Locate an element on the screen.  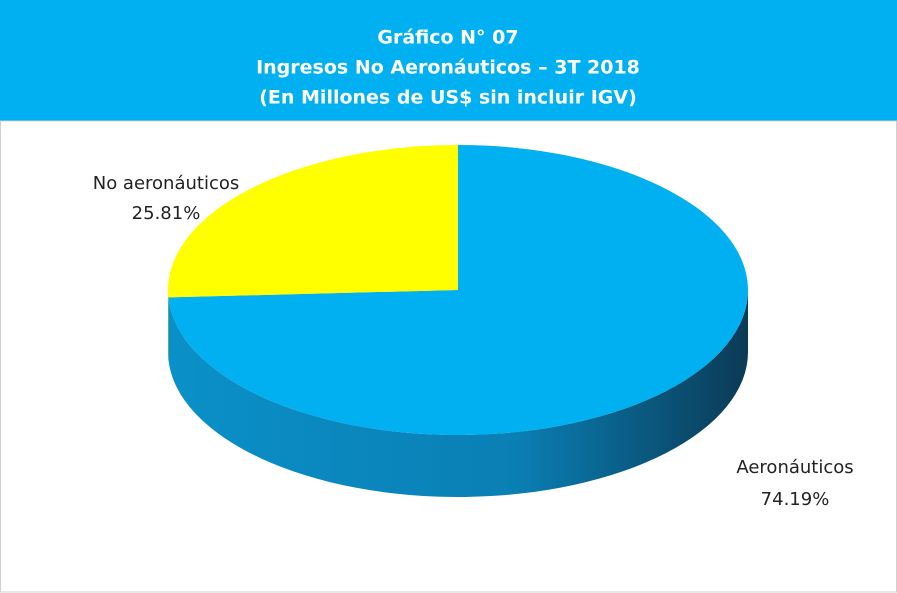
chart-title: Gráfico N° 07 is located at coordinates (447, 38).